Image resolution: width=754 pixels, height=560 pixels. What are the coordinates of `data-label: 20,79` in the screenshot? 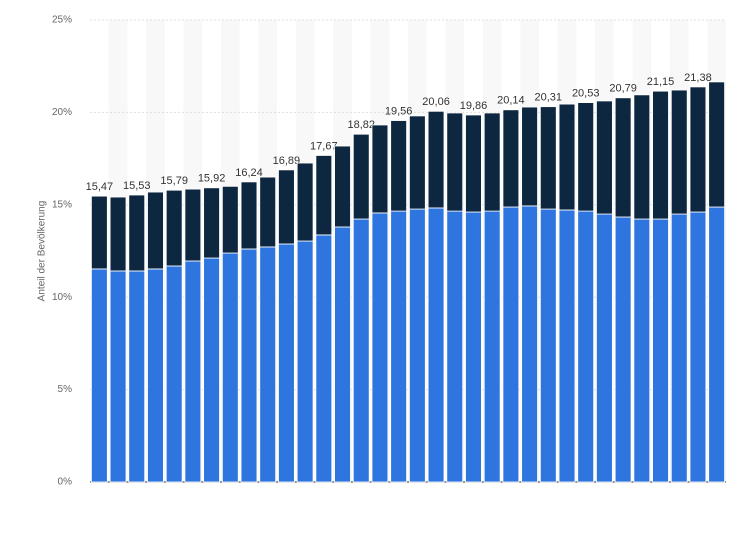 It's located at (623, 89).